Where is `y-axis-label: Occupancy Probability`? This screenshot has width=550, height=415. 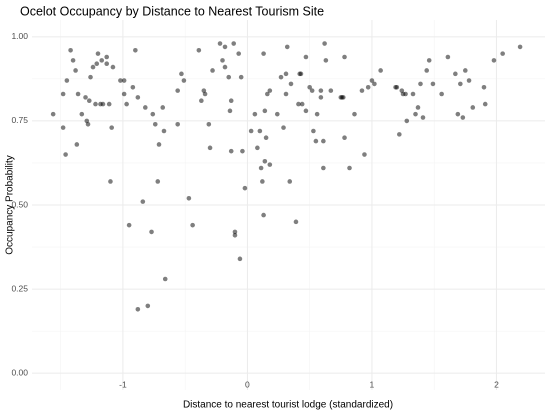
y-axis-label: Occupancy Probability is located at coordinates (10, 205).